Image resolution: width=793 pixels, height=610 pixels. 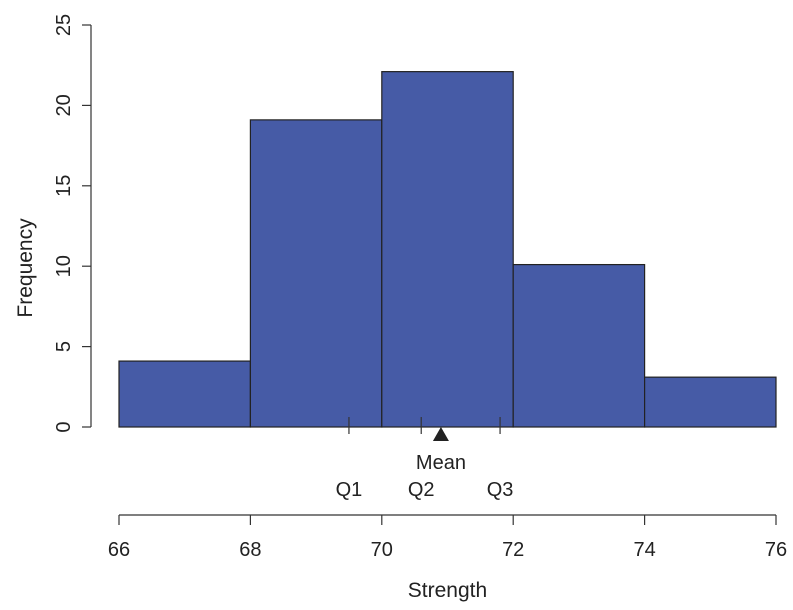 I want to click on y-tick-label-15: 15, so click(x=64, y=186).